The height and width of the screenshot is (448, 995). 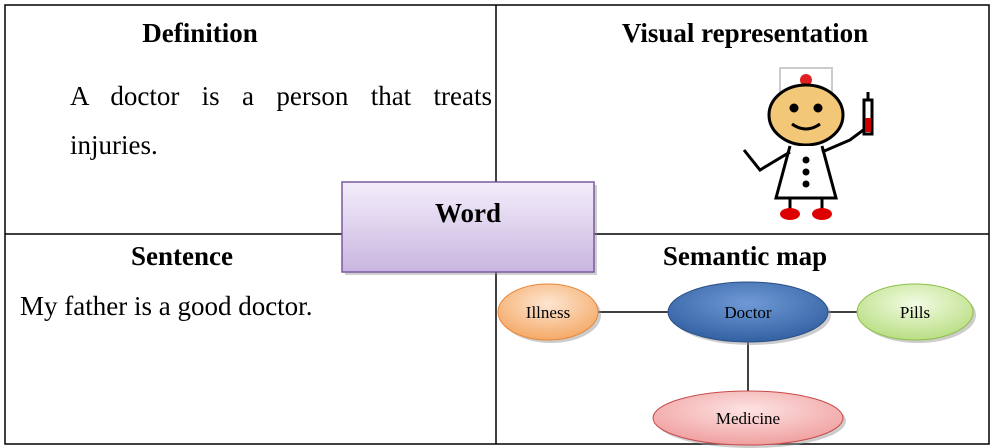 I want to click on node-label: Doctor, so click(x=748, y=312).